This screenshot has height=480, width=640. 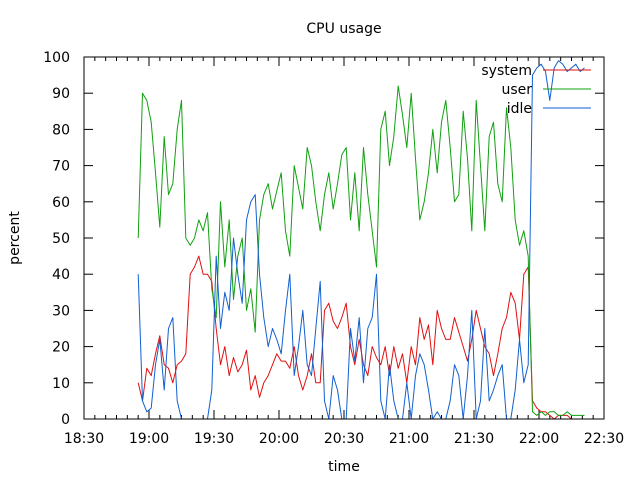 What do you see at coordinates (519, 109) in the screenshot?
I see `legend-label-idle: idle` at bounding box center [519, 109].